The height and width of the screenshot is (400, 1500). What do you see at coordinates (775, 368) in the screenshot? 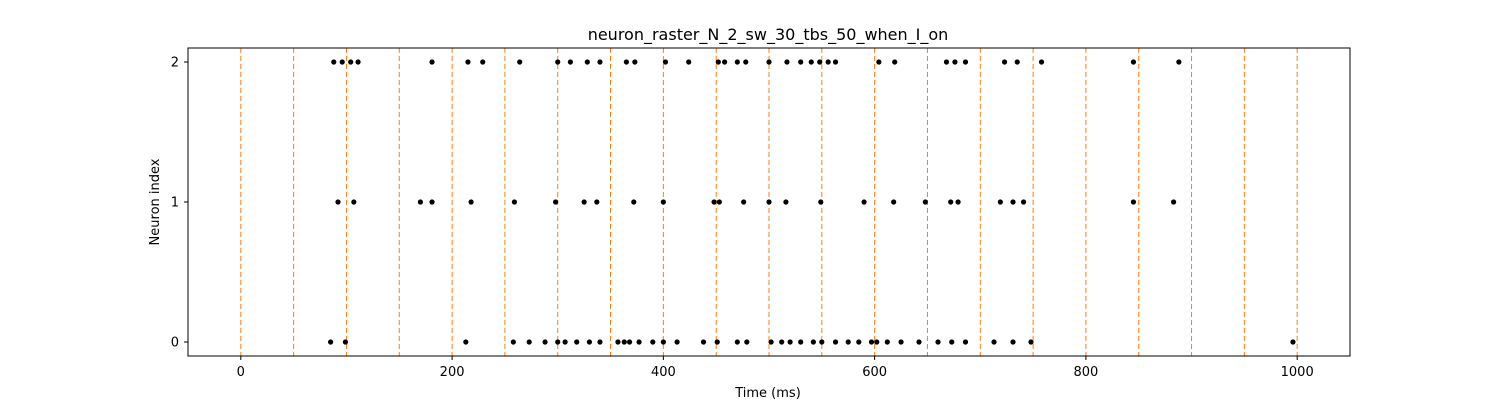
I see `x-axis-ticks: 0 200 400 600 800 1000` at bounding box center [775, 368].